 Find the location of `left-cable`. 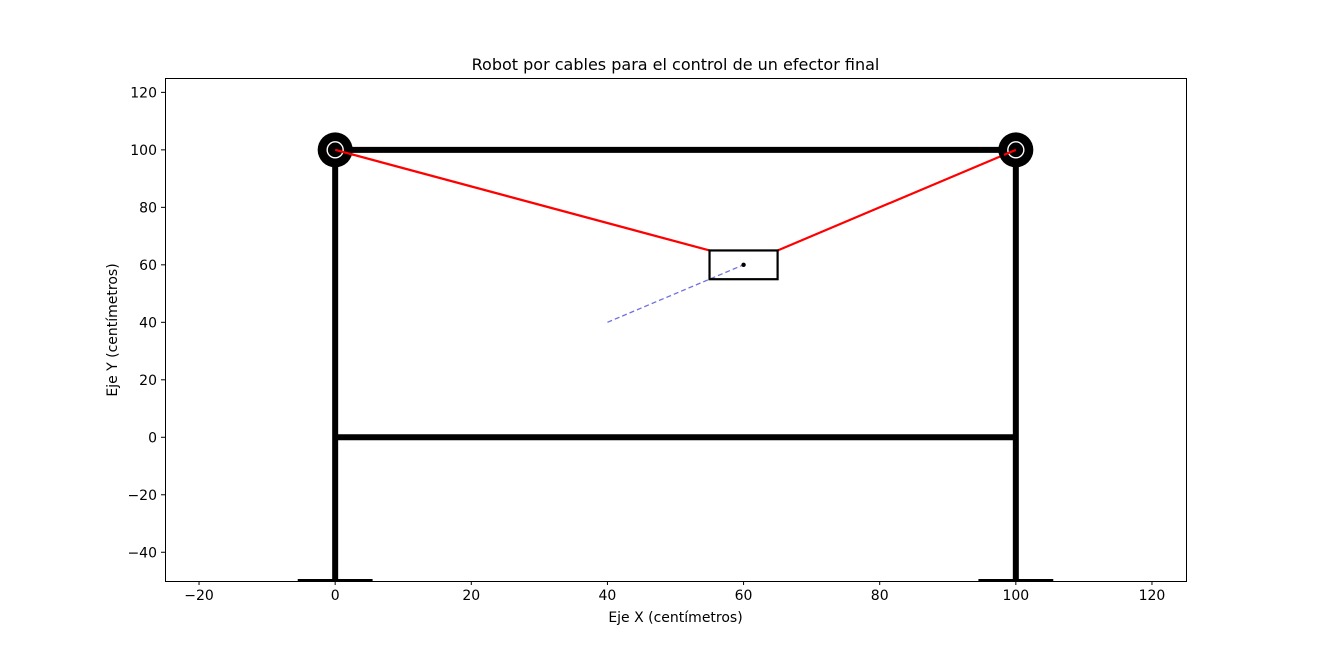

left-cable is located at coordinates (522, 200).